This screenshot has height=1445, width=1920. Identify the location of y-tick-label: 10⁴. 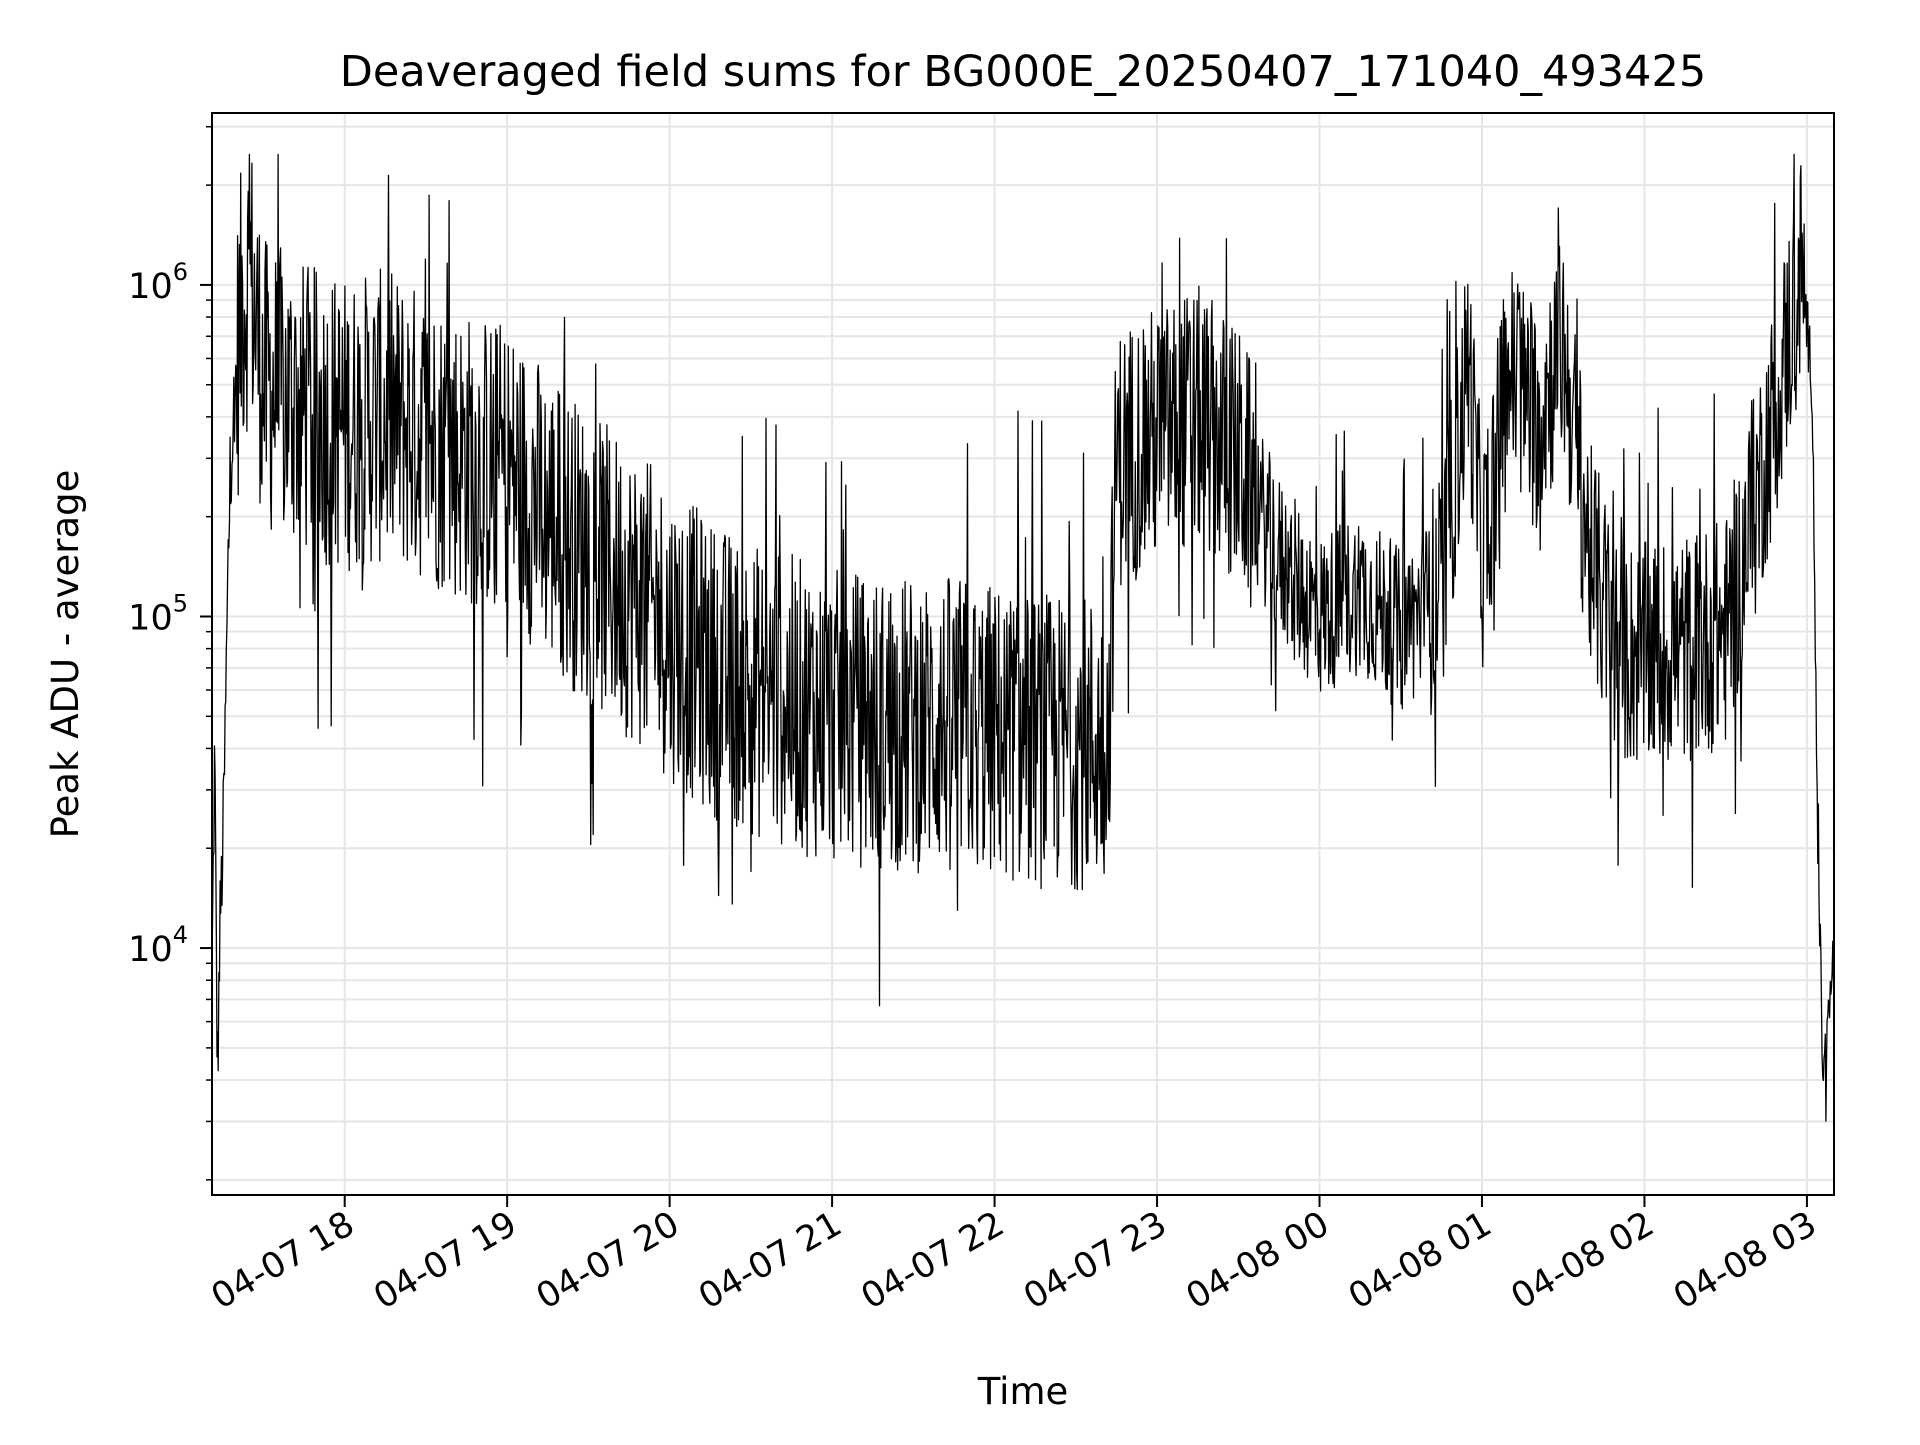
(158, 945).